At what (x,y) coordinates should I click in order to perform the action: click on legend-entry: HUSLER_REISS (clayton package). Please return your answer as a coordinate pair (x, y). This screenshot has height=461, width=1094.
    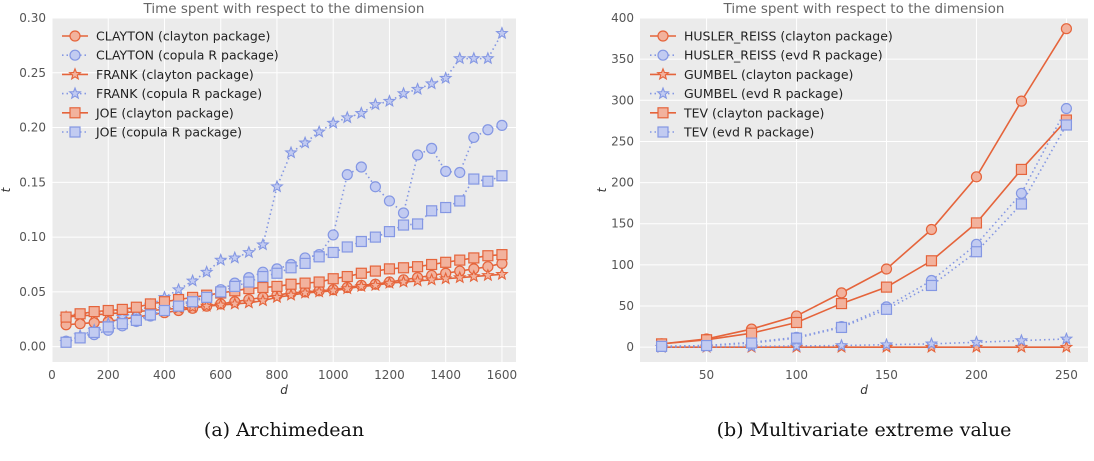
    Looking at the image, I should click on (788, 36).